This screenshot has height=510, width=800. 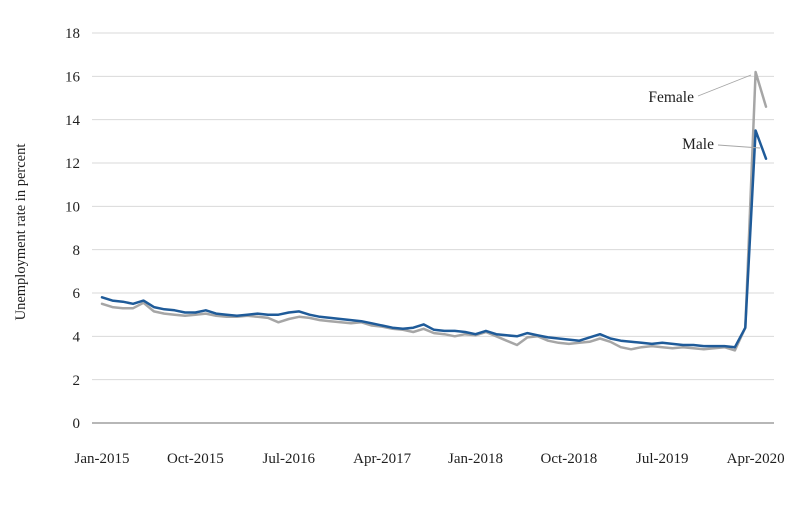 I want to click on x-tick-label-Jan-2018: Jan-2018, so click(x=475, y=459).